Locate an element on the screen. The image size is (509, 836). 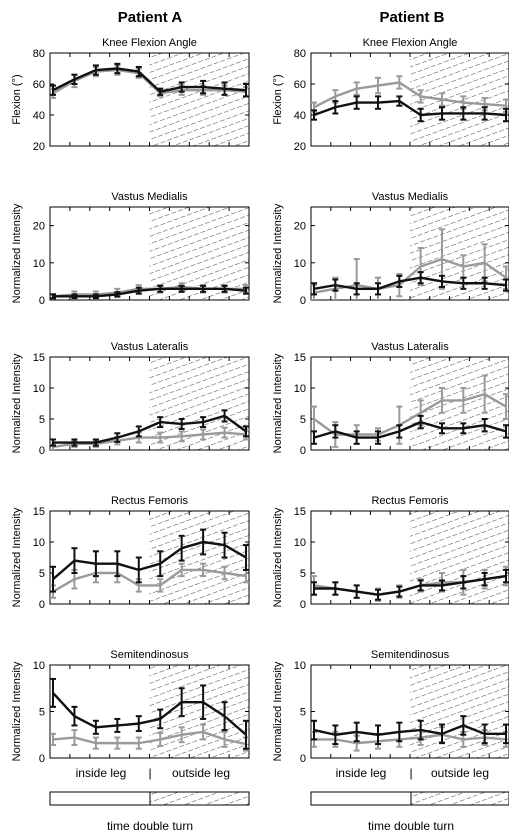
outside-leg-label-a: outside leg is located at coordinates (201, 773).